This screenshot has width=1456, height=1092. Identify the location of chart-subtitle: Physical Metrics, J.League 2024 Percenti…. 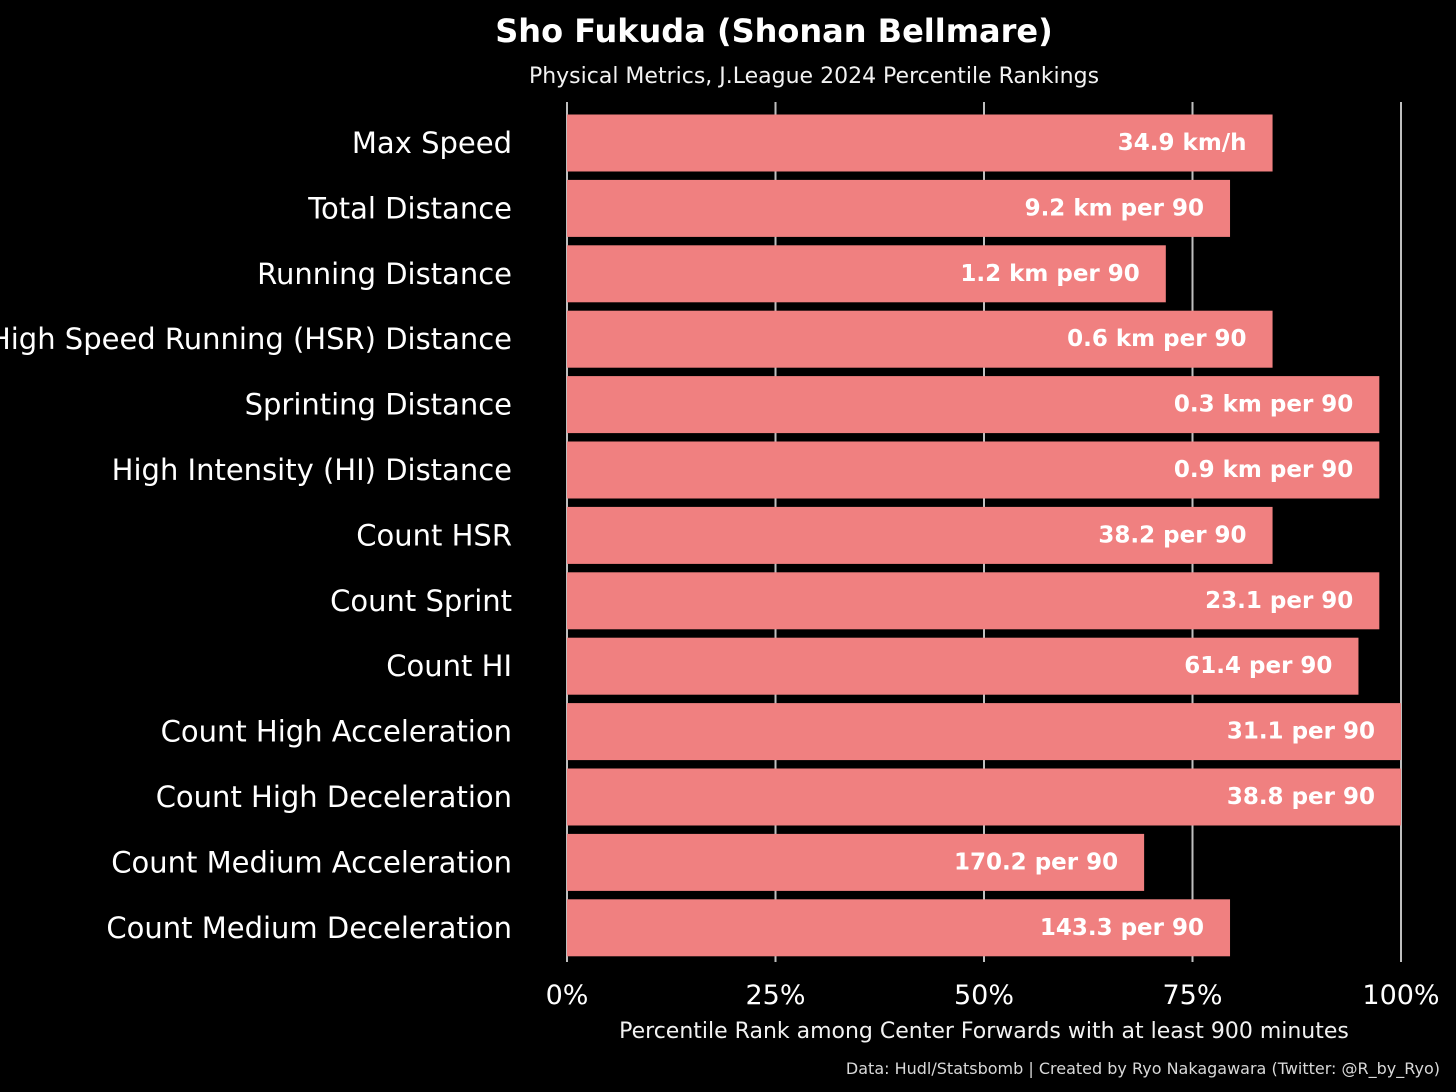
(814, 76).